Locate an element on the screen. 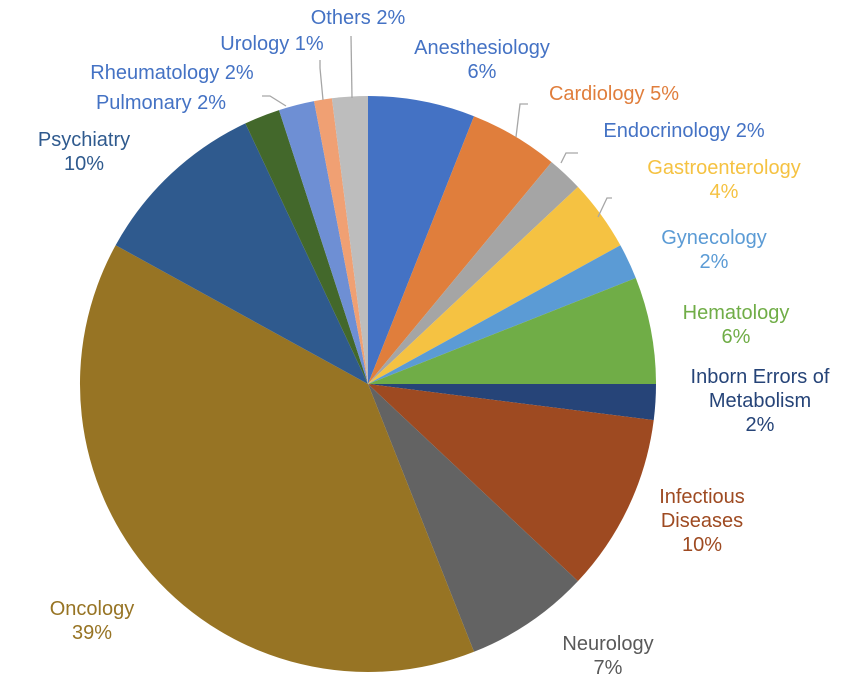 The image size is (868, 698). pie-slice-gastroenterology is located at coordinates (494, 285).